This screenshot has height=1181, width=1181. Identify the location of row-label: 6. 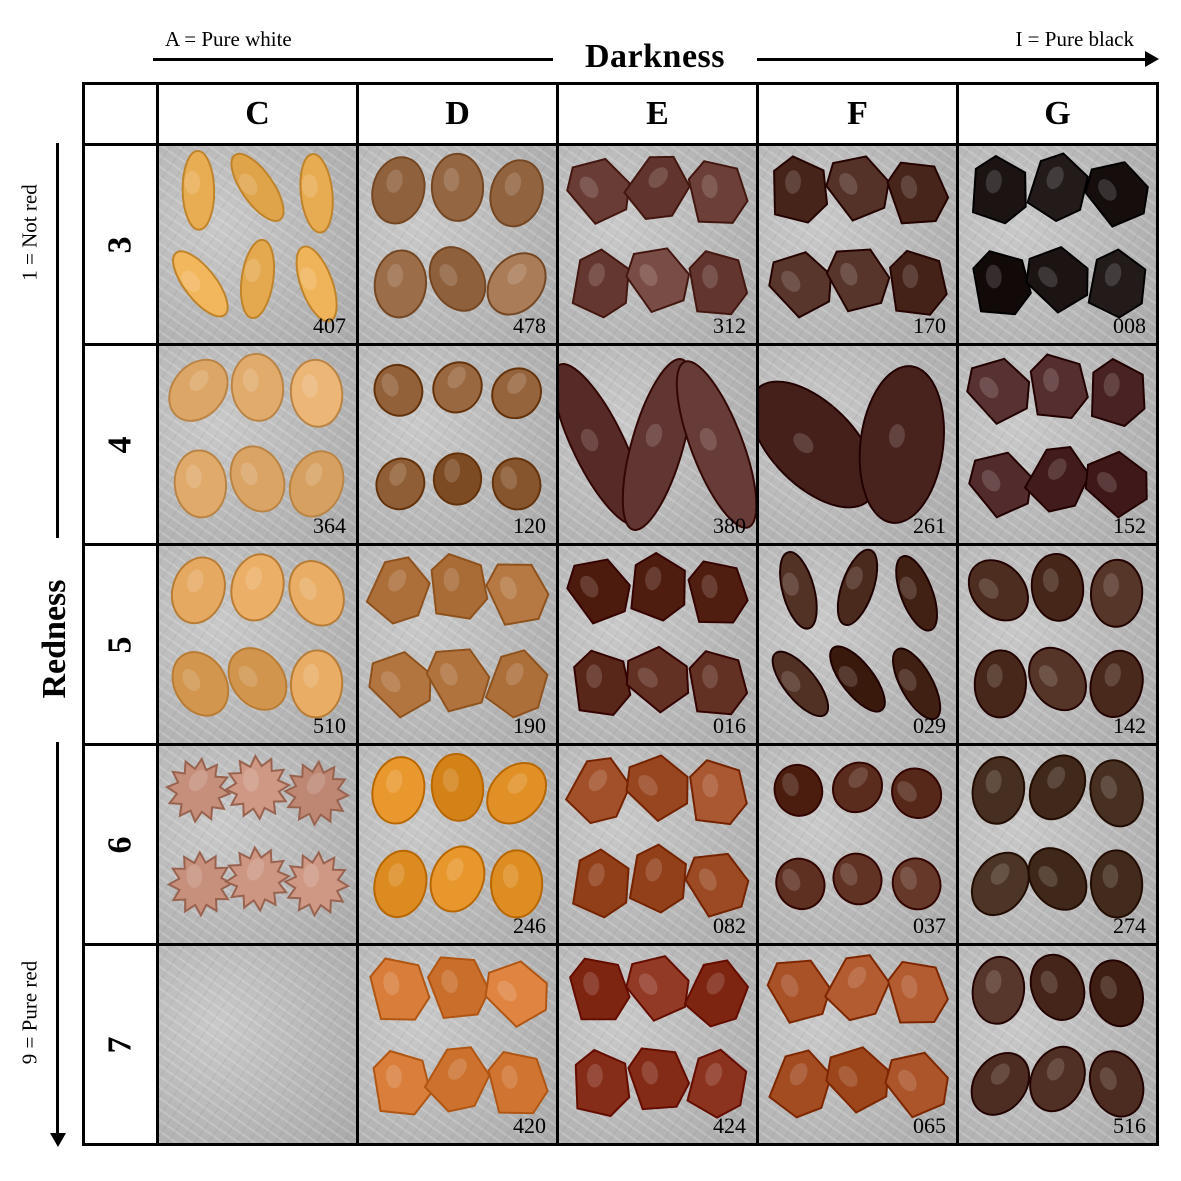
(120, 844).